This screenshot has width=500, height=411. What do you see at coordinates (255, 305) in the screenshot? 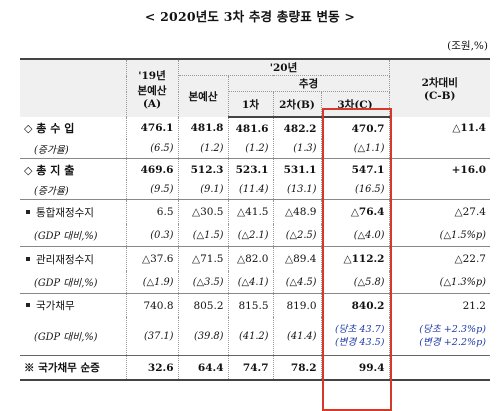
I see `row-national-debt: 국가채무 740.8 805.2 815.5 819.0 840.2 21.2` at bounding box center [255, 305].